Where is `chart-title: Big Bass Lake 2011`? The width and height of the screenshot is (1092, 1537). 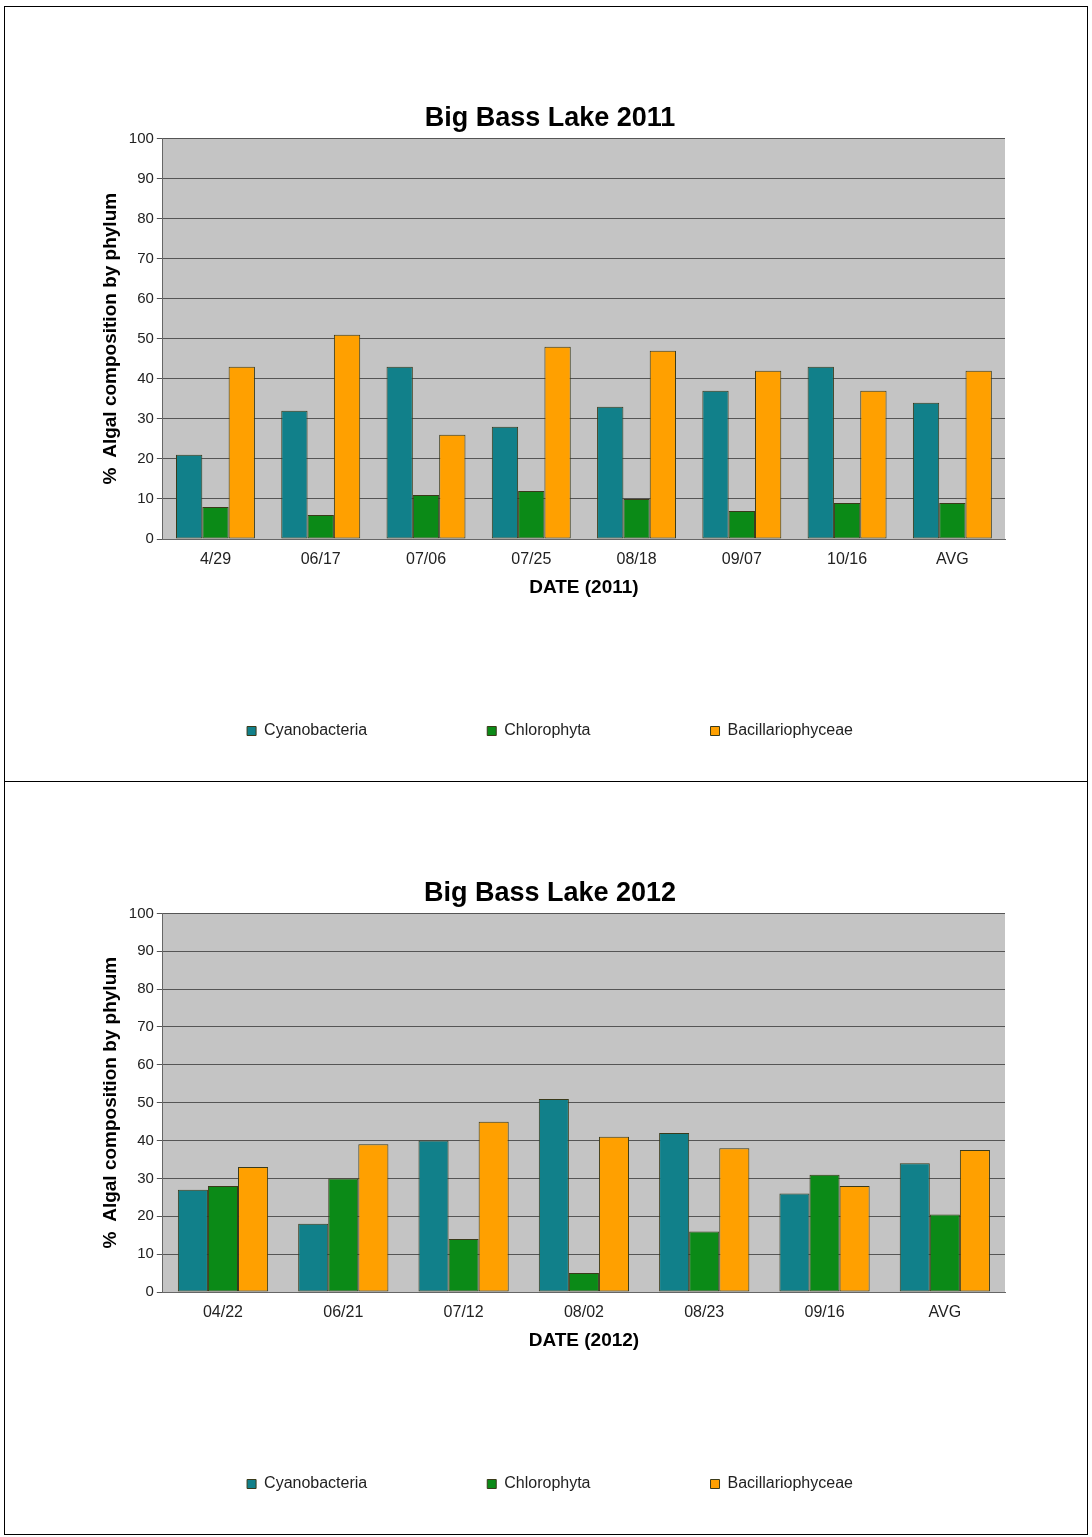 chart-title: Big Bass Lake 2011 is located at coordinates (550, 116).